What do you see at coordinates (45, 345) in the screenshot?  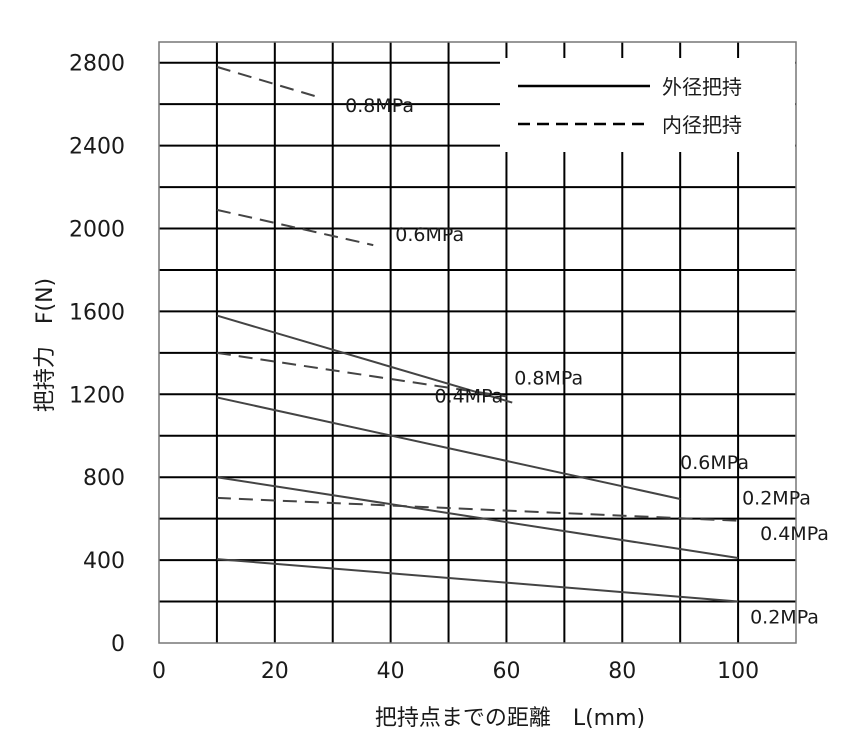 I see `y-axis-title: 把持力 F(N)` at bounding box center [45, 345].